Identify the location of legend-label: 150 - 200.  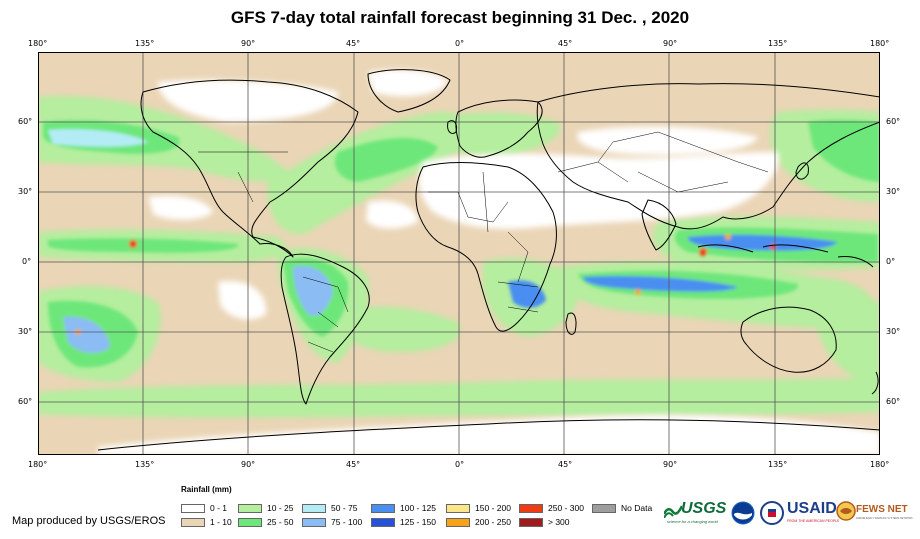
(493, 508).